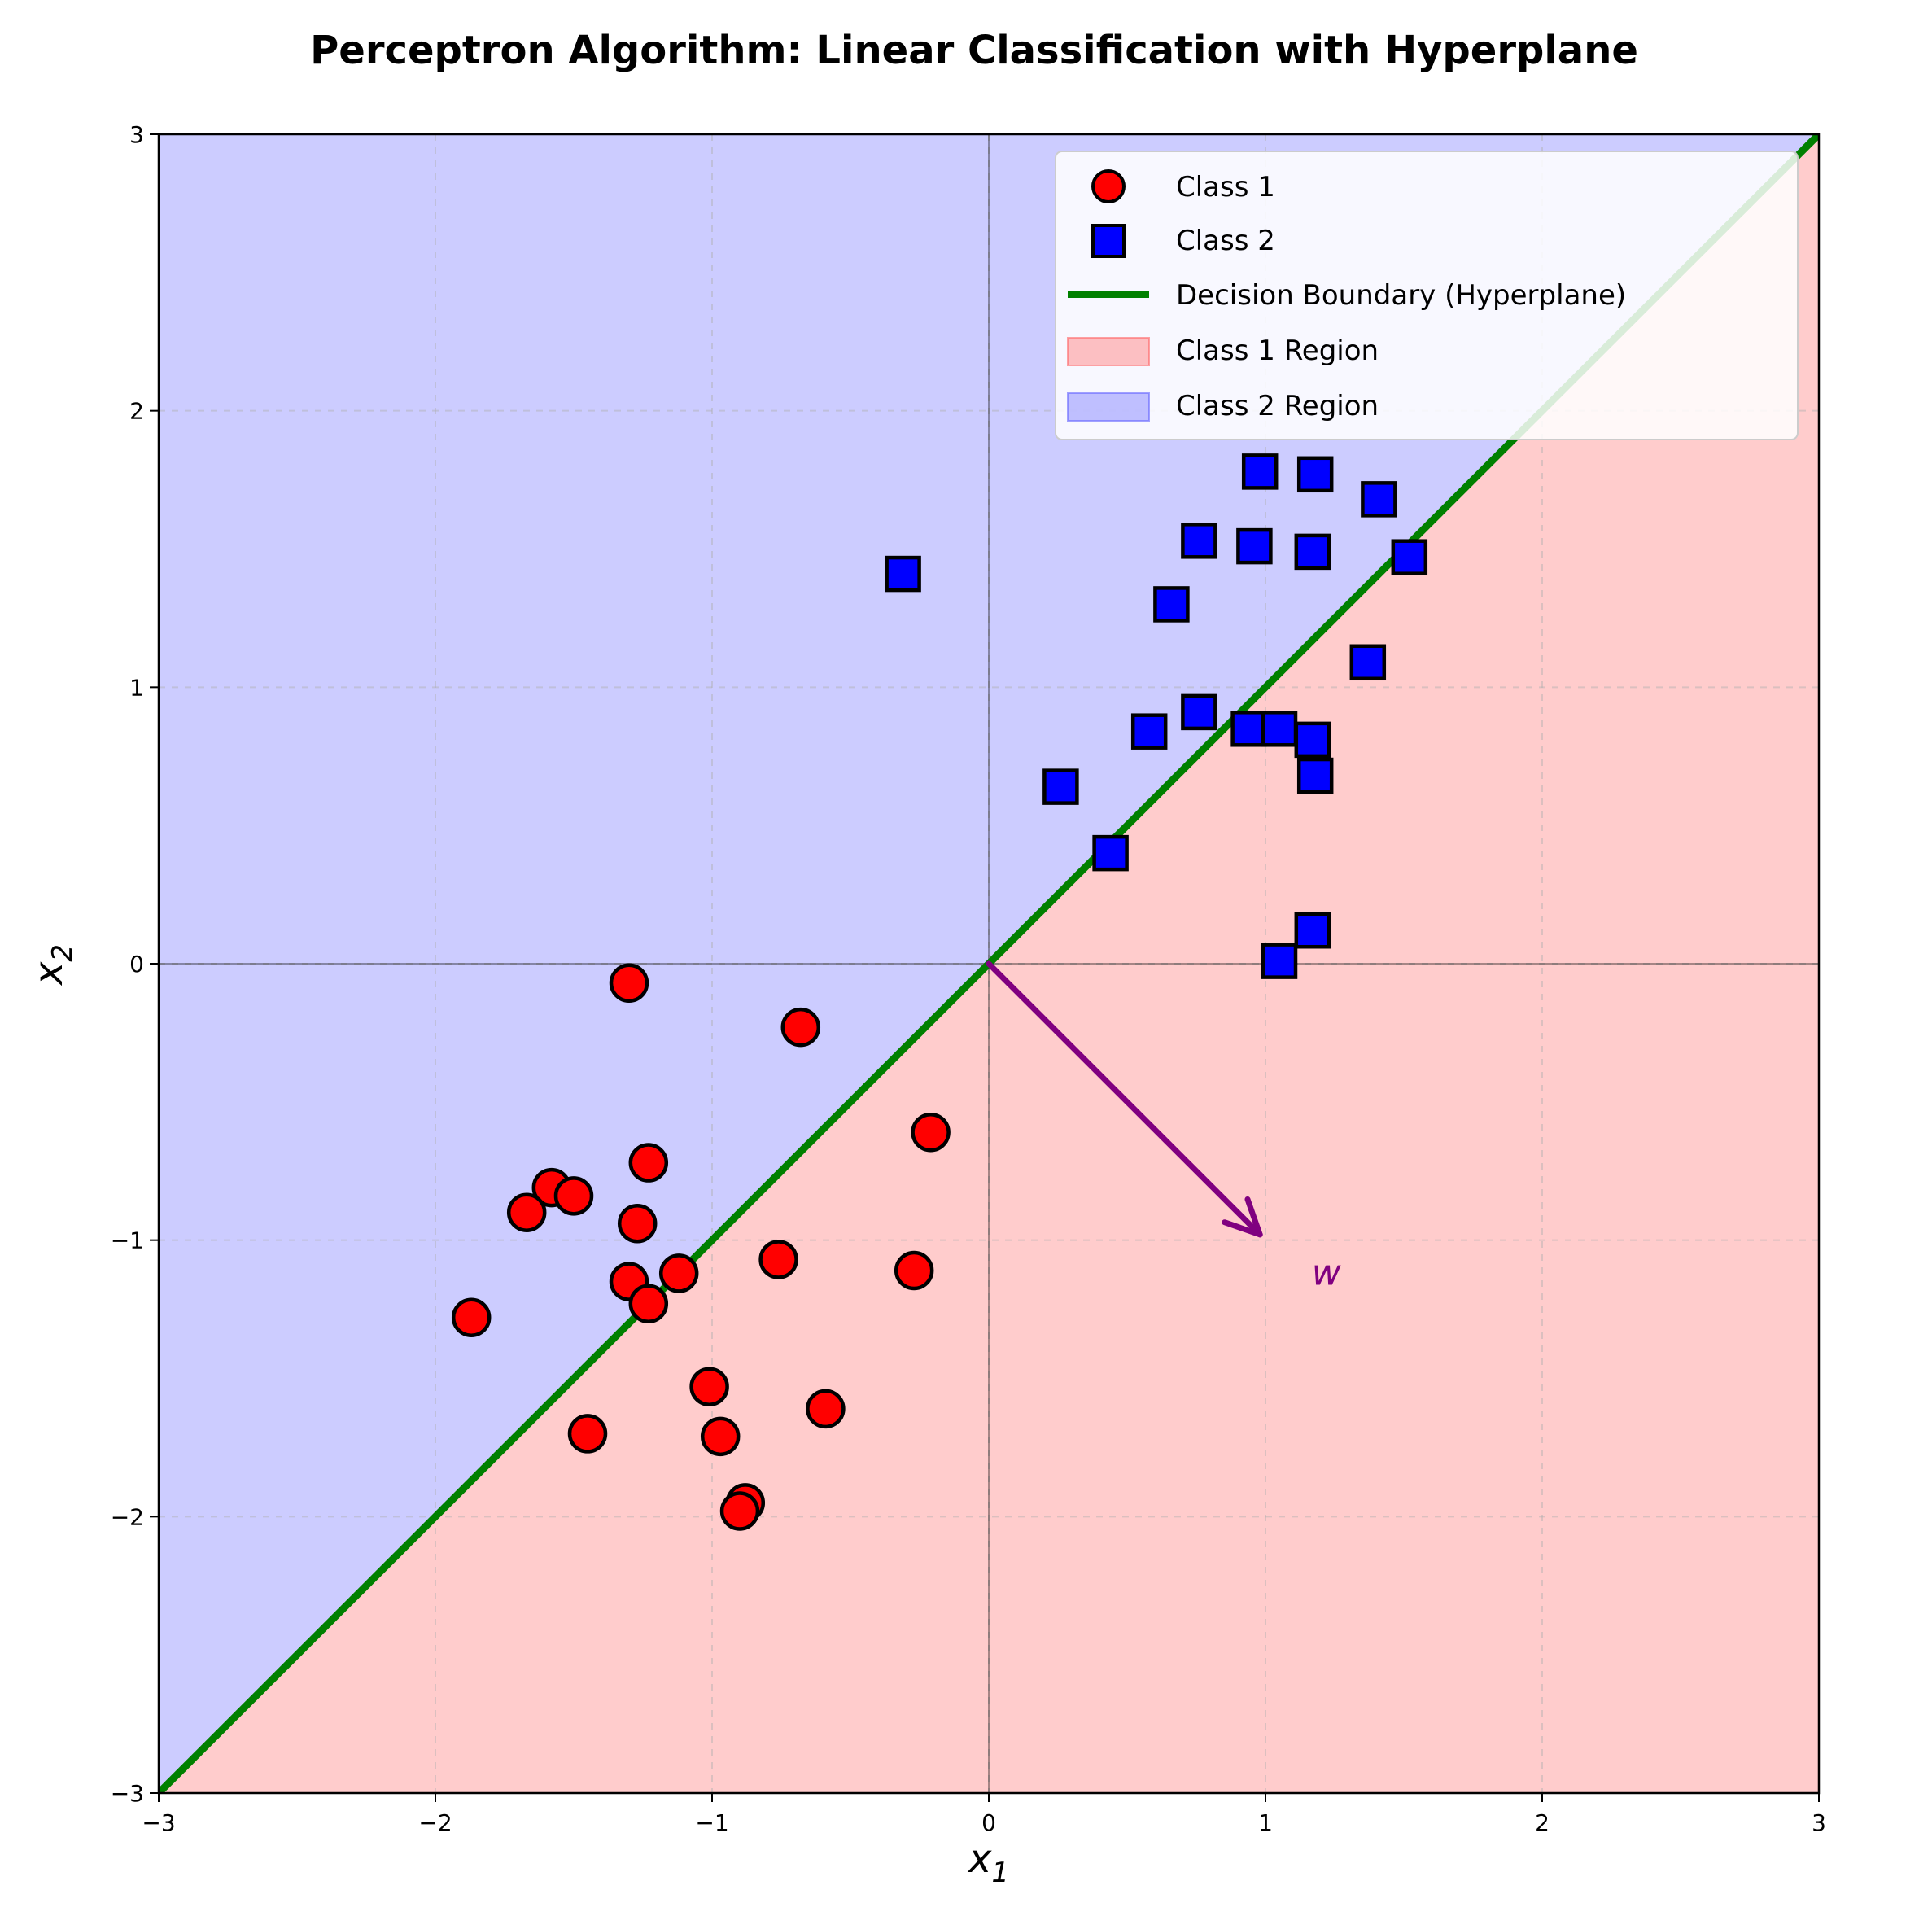  Describe the element at coordinates (988, 1822) in the screenshot. I see `x-tick-label-3: 0` at that location.